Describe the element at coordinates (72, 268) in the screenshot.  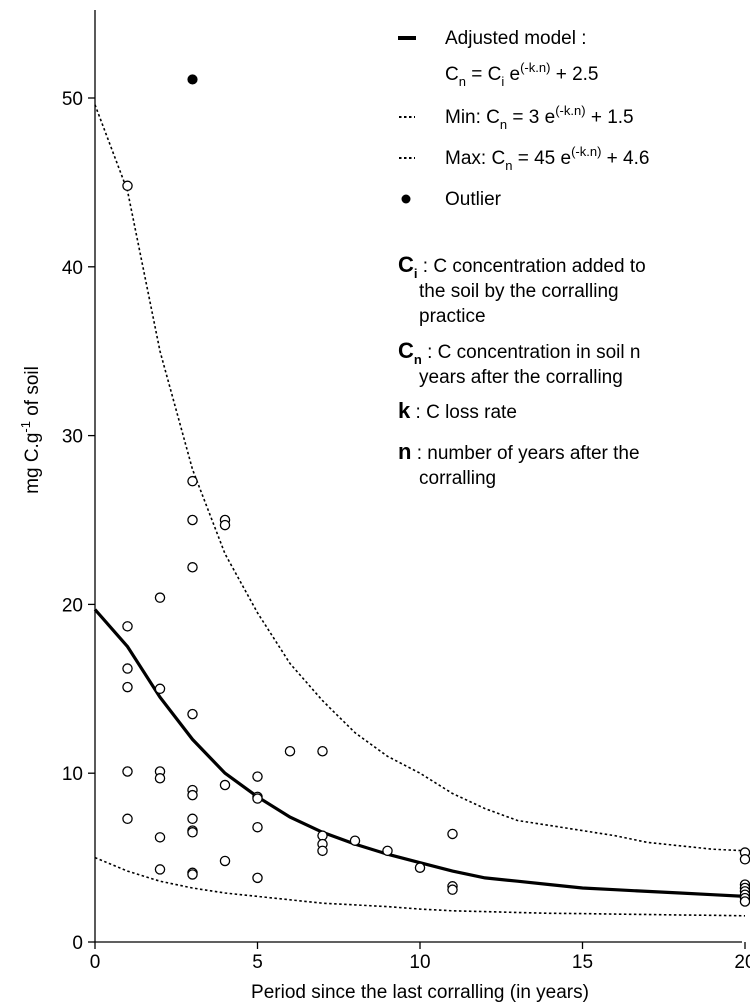
I see `y-tick-label: 40` at that location.